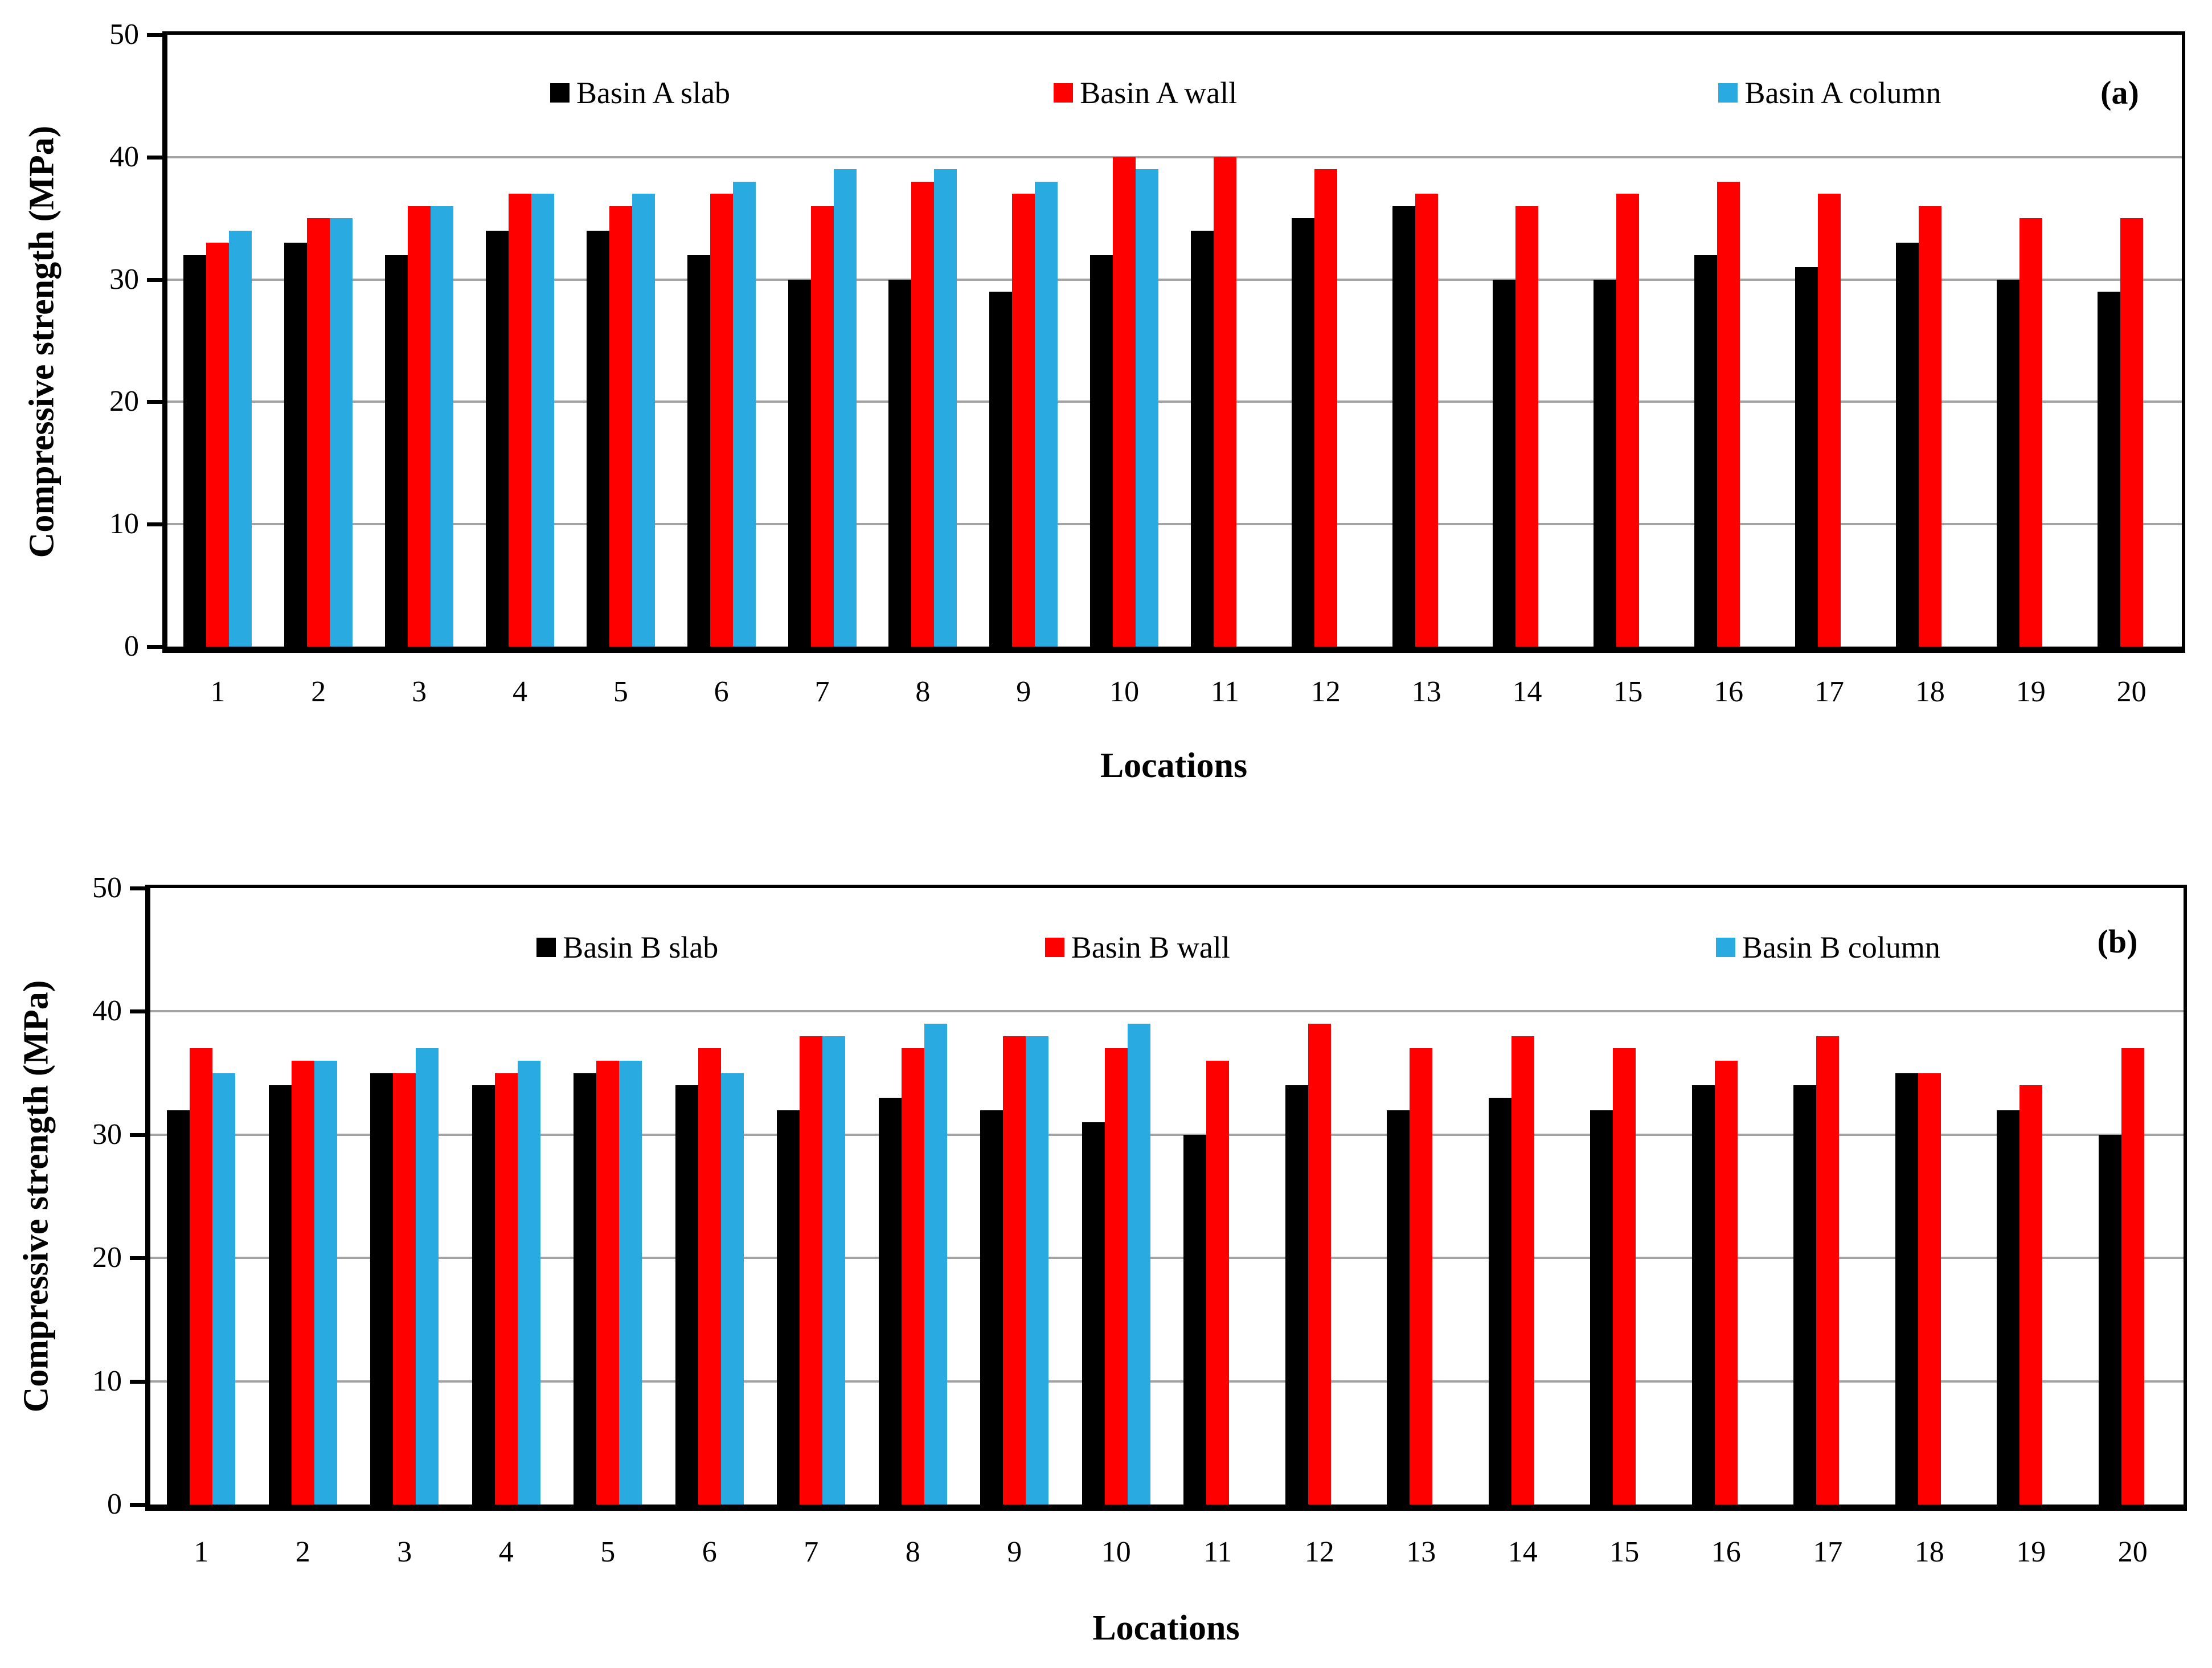 The width and height of the screenshot is (2212, 1668). What do you see at coordinates (201, 1552) in the screenshot?
I see `x-tick-label-1: 1` at bounding box center [201, 1552].